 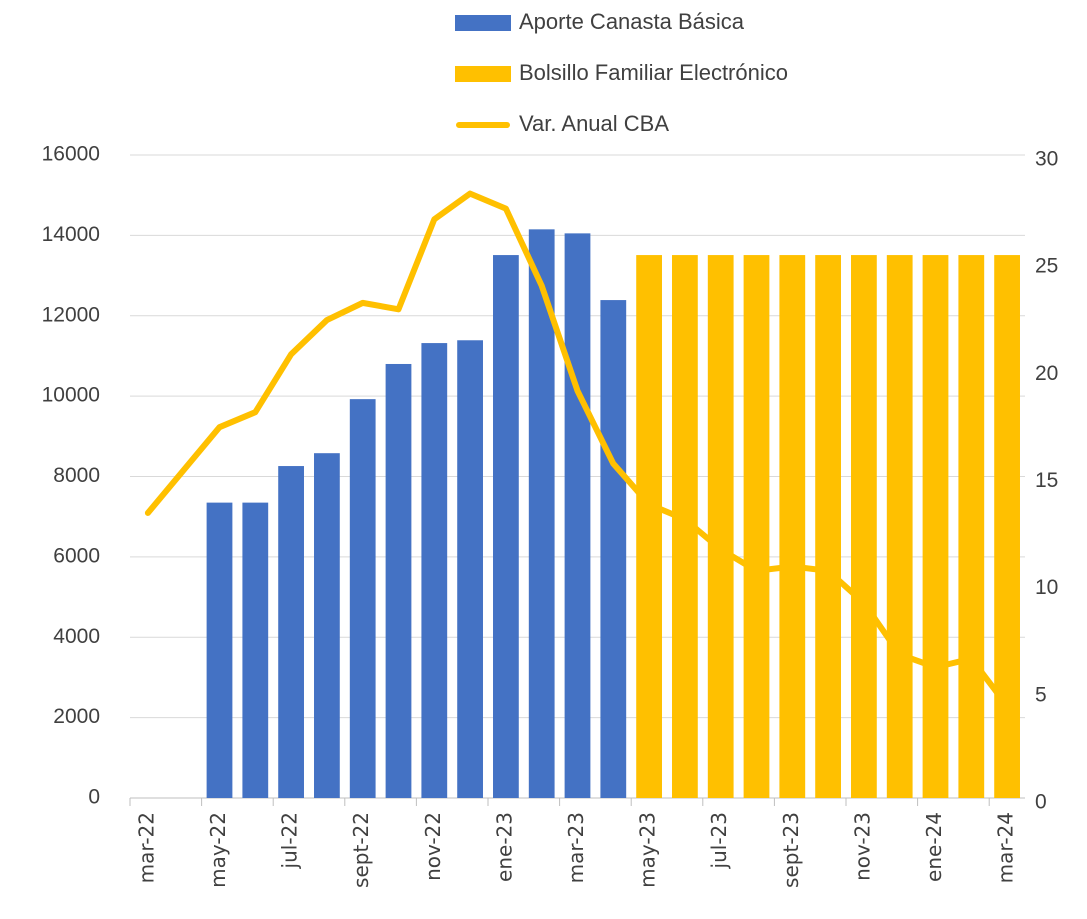 What do you see at coordinates (76, 636) in the screenshot?
I see `y-tick-label: 4000` at bounding box center [76, 636].